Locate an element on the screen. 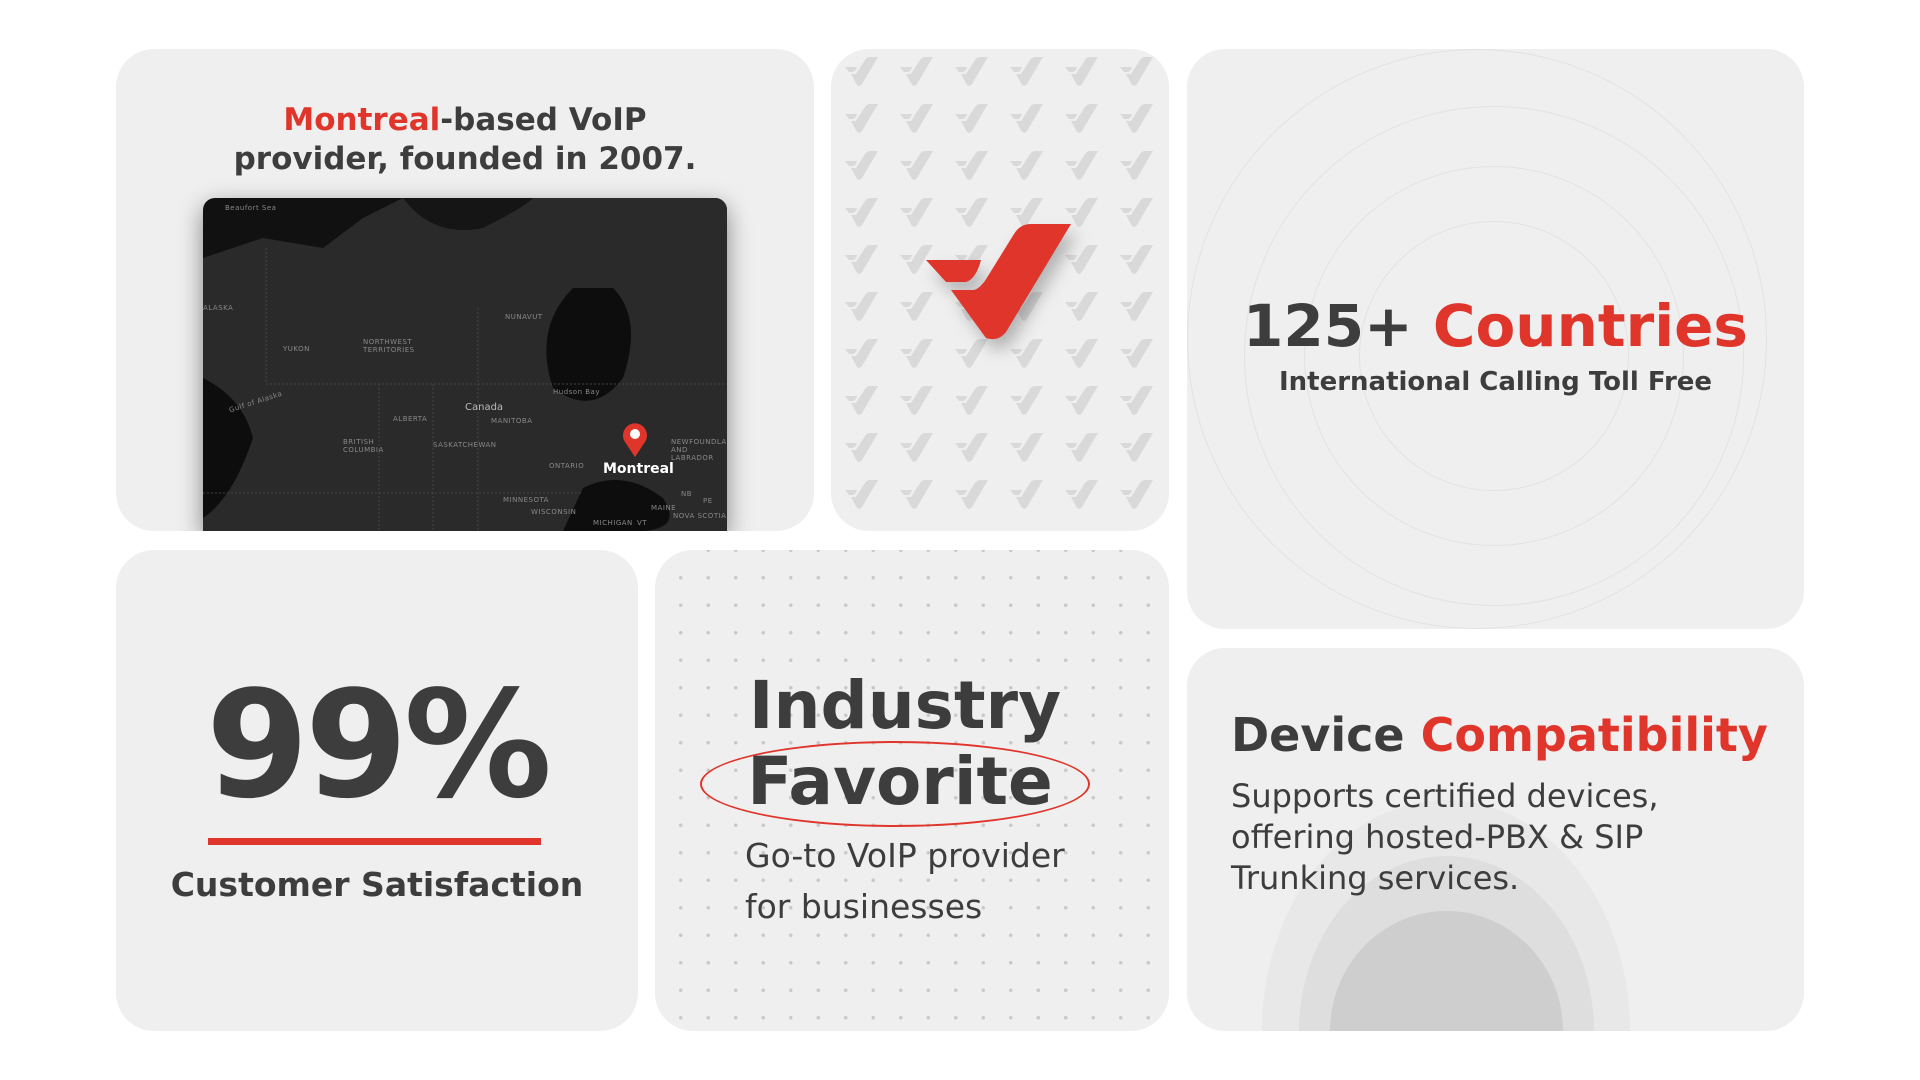  device-title-red: Compatibility is located at coordinates (1594, 735).